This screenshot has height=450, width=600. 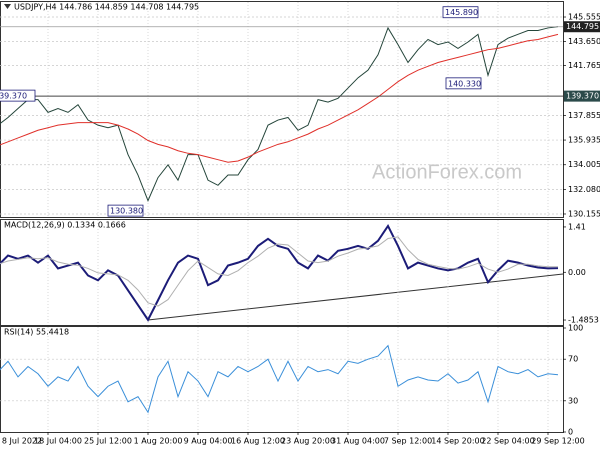 I want to click on x-tick-label: 14 Sep 20:00, so click(x=457, y=441).